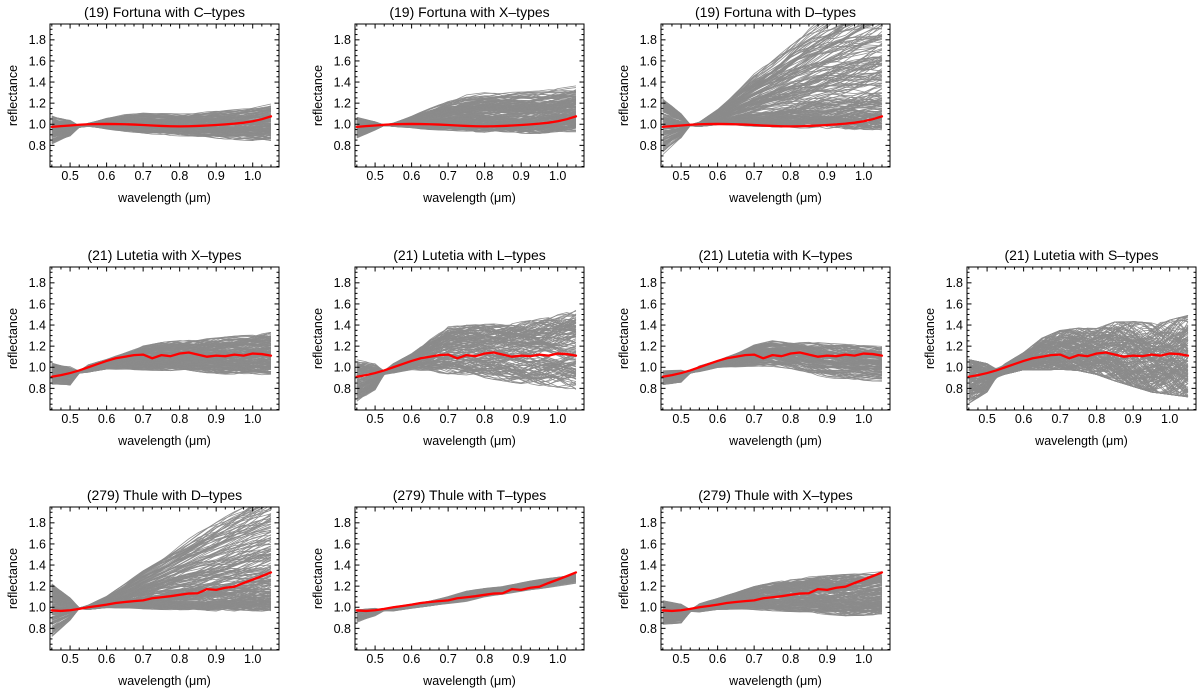 Image resolution: width=1200 pixels, height=698 pixels. I want to click on plot-title: (279) Thule with D–types, so click(164, 495).